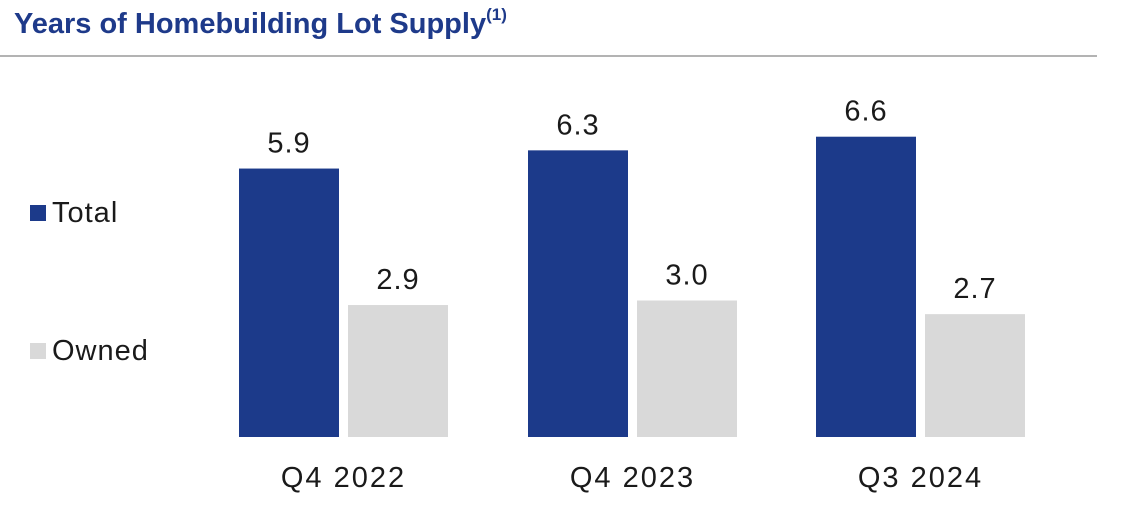 The height and width of the screenshot is (521, 1130). I want to click on x-tick-label-2: Q4 2023, so click(632, 478).